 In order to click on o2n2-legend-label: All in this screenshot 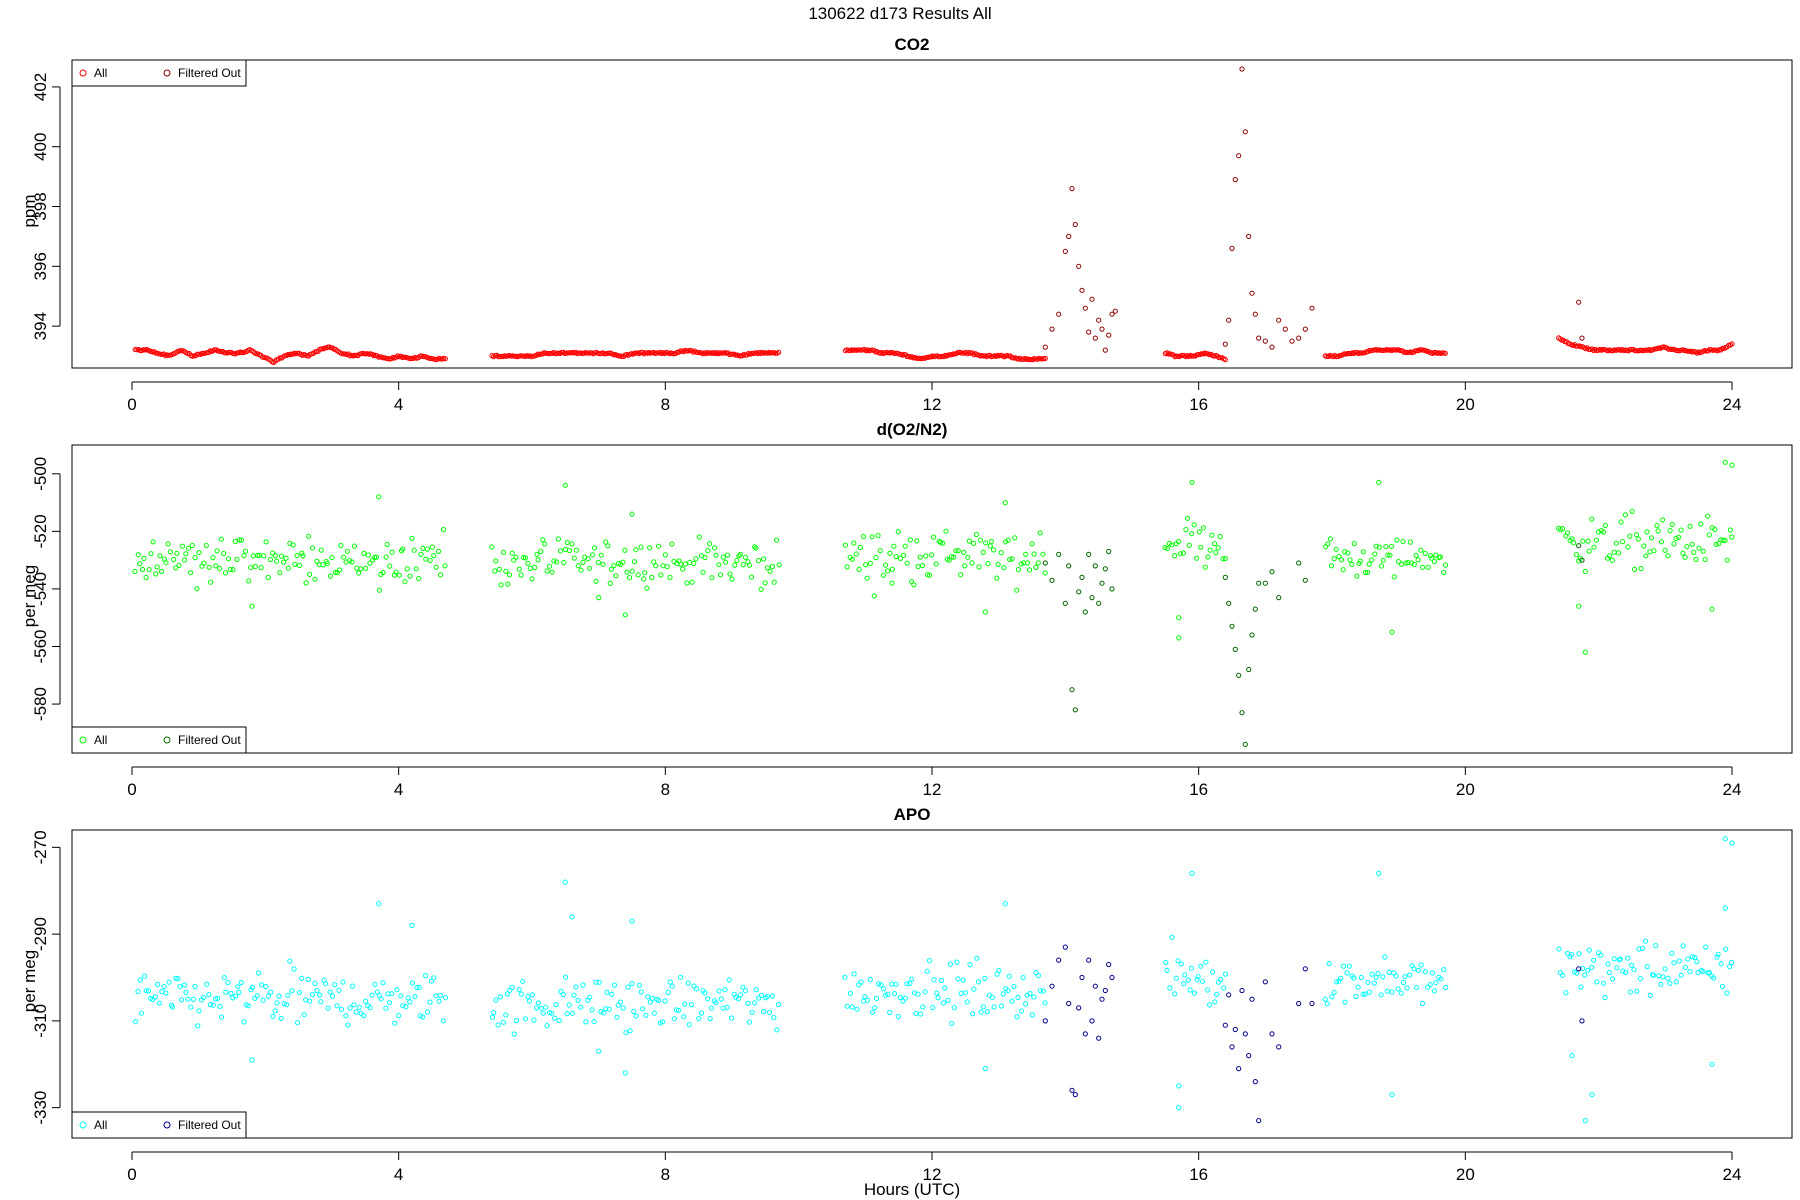, I will do `click(100, 740)`.